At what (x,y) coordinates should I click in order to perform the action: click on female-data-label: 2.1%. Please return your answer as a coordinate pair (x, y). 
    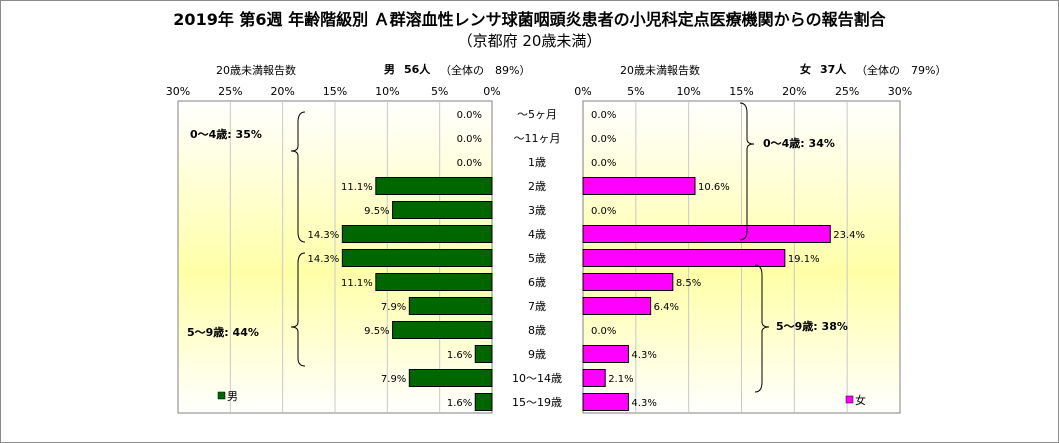
    Looking at the image, I should click on (620, 379).